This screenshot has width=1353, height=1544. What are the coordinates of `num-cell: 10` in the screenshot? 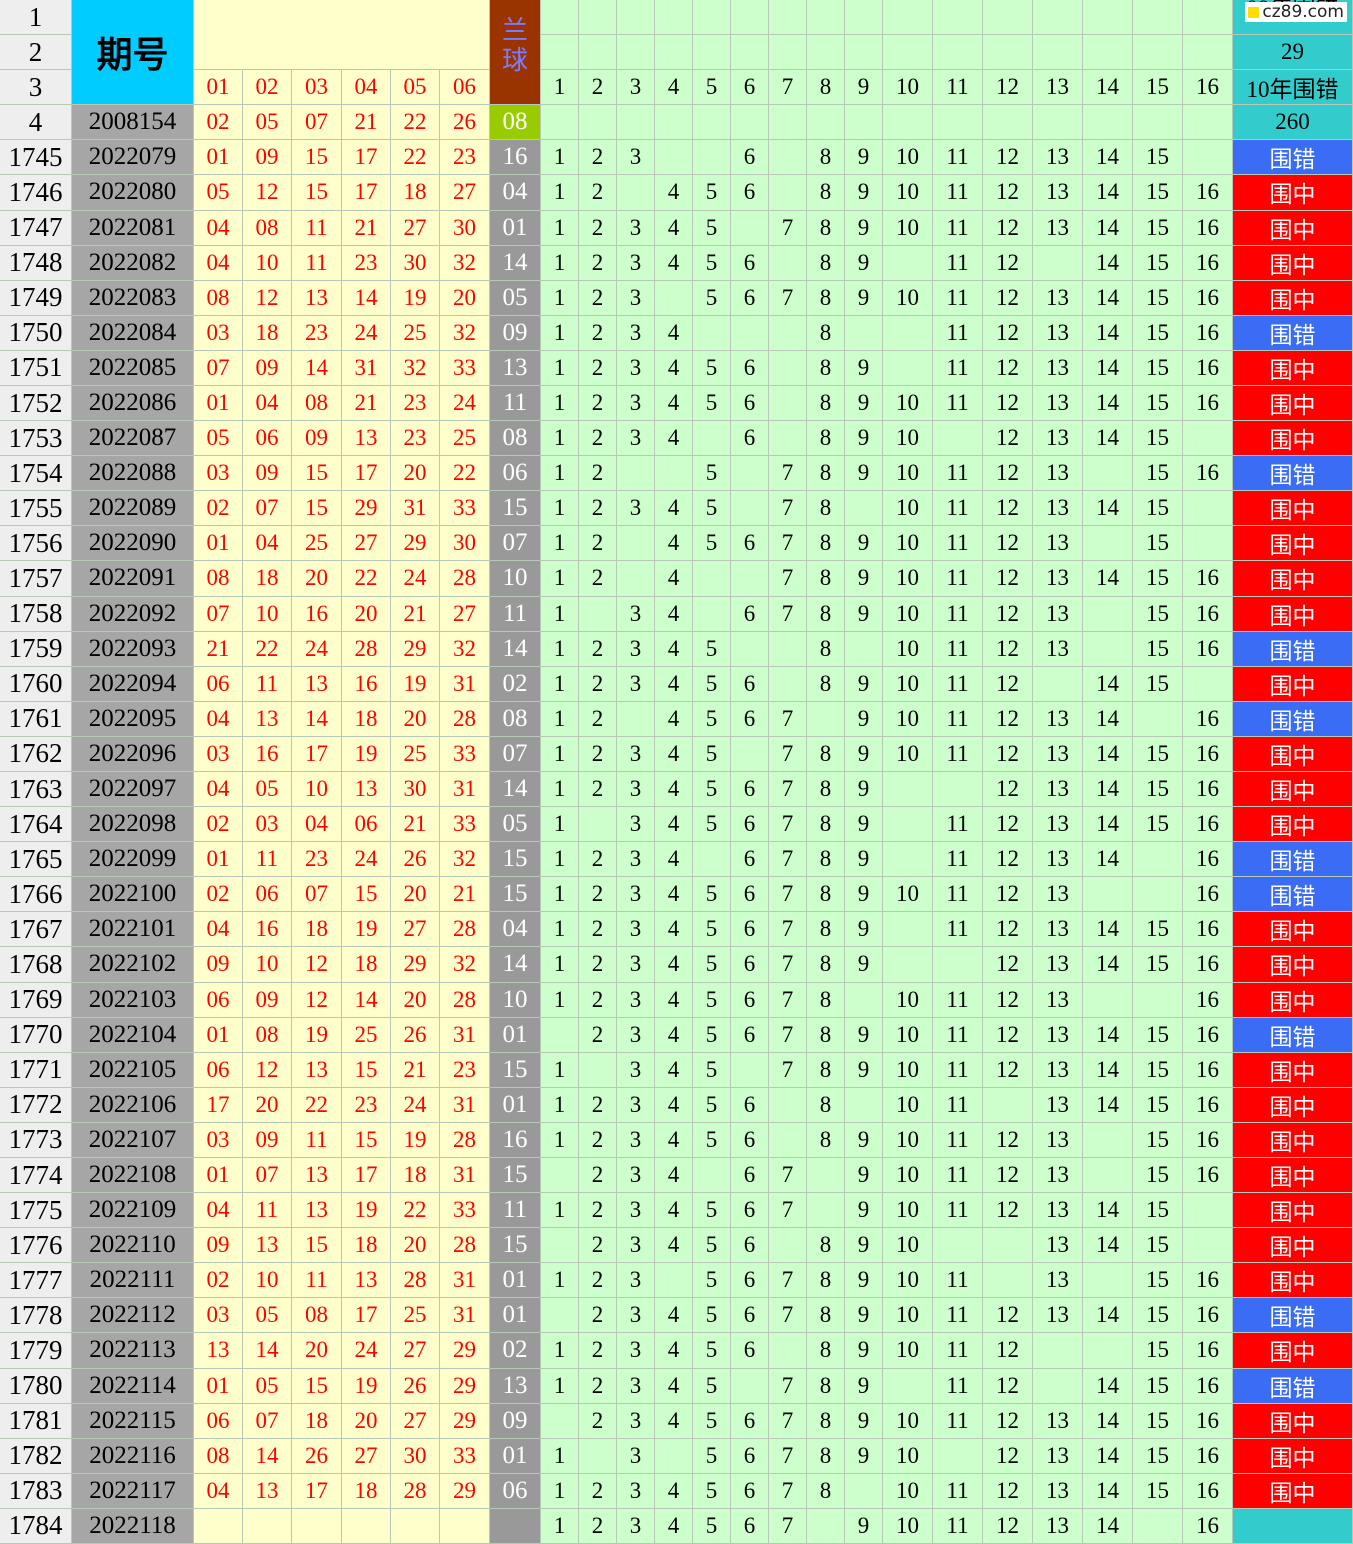 It's located at (908, 1035).